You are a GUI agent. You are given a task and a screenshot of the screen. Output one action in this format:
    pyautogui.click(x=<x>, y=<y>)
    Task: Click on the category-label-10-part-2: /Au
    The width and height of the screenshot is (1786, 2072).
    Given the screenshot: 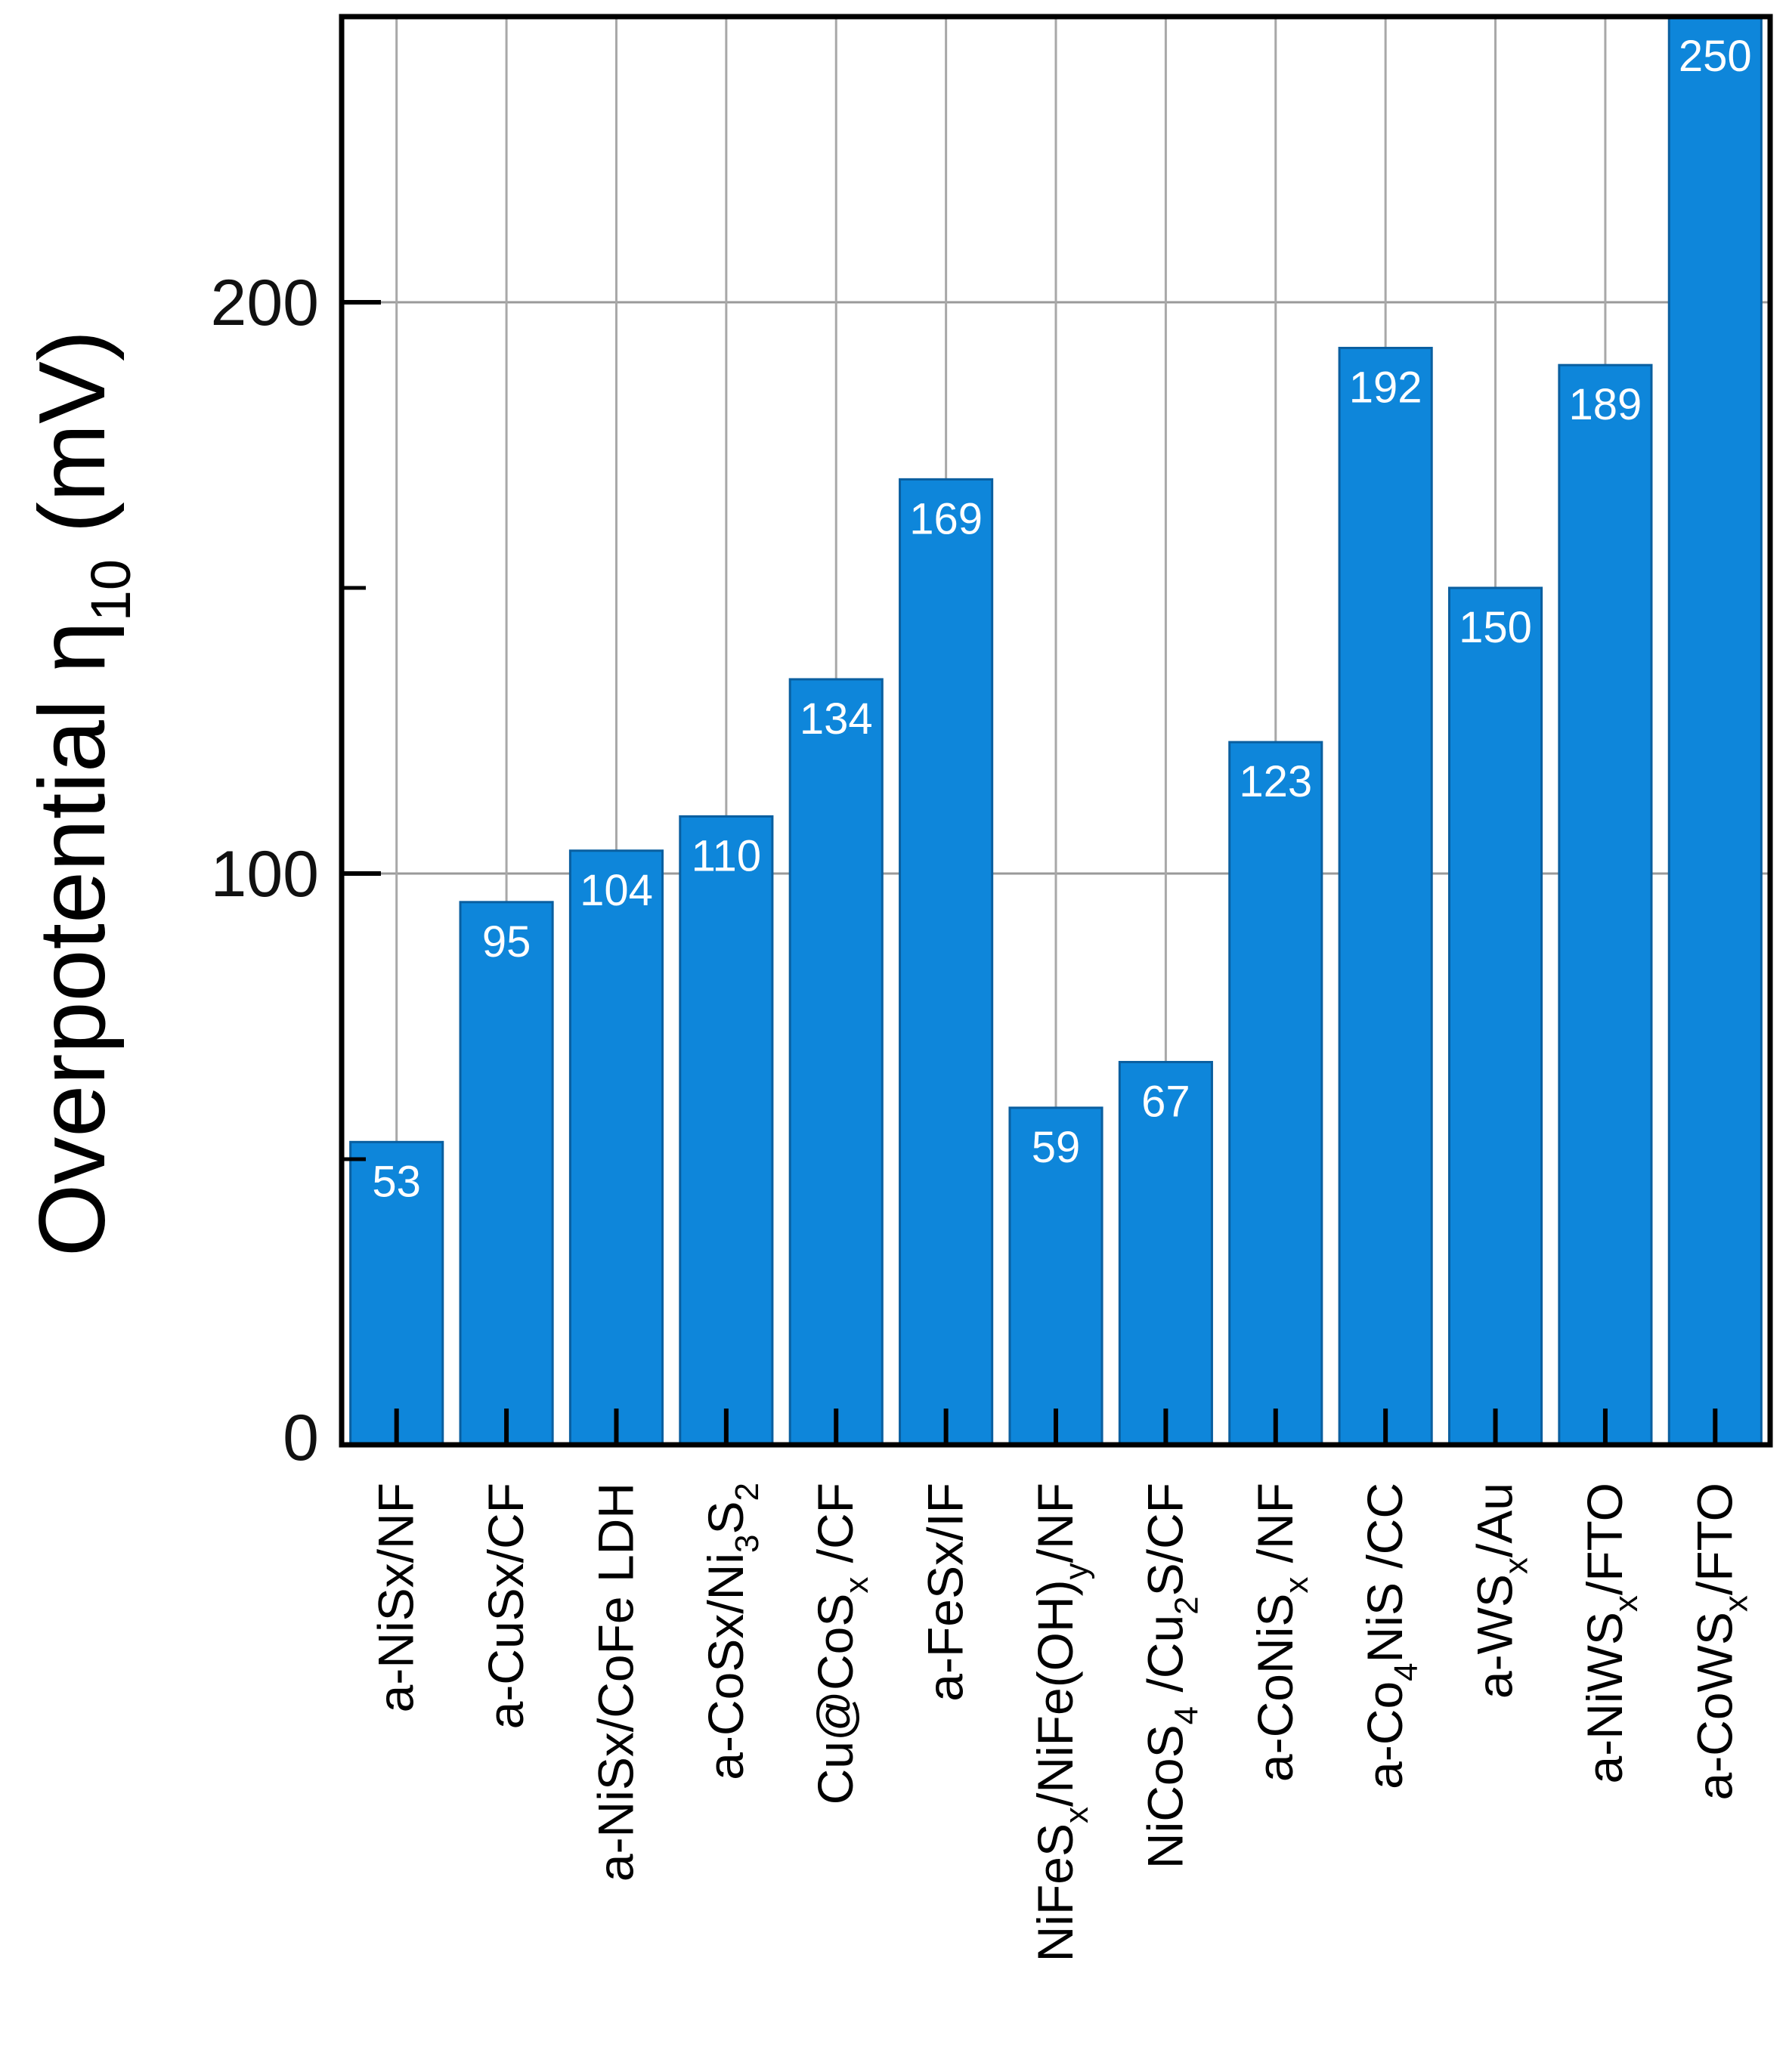 What is the action you would take?
    pyautogui.click(x=1495, y=1520)
    